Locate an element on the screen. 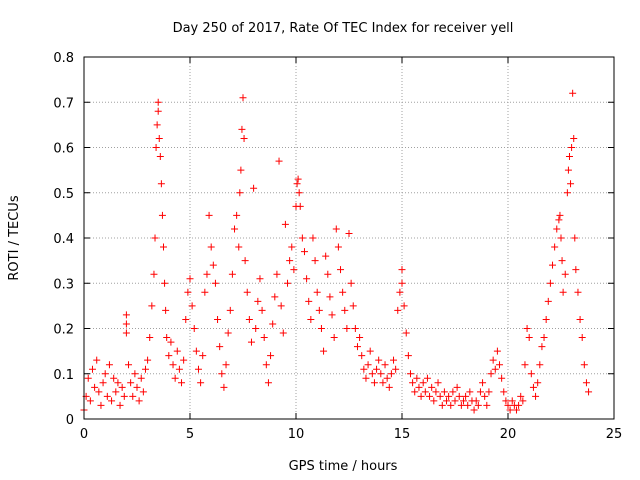  x-tick-label: 20 is located at coordinates (508, 434).